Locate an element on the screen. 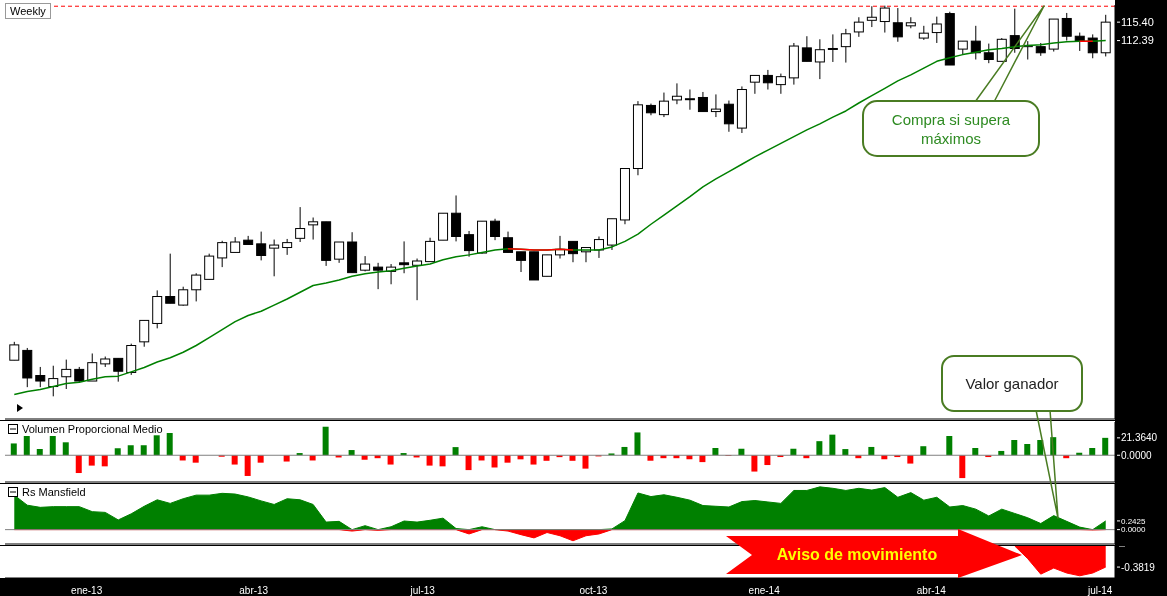  chart-title: Rs Mansfield is located at coordinates (54, 492).